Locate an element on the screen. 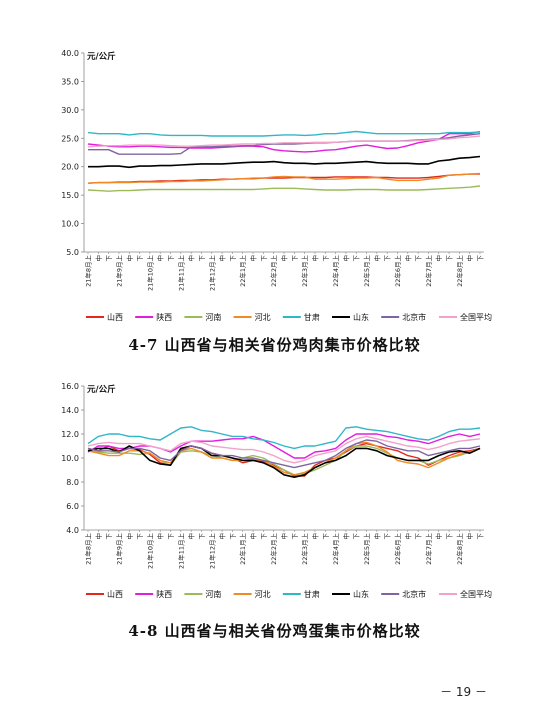 The image size is (549, 717). y-tick-label: 16.0 is located at coordinates (70, 386).